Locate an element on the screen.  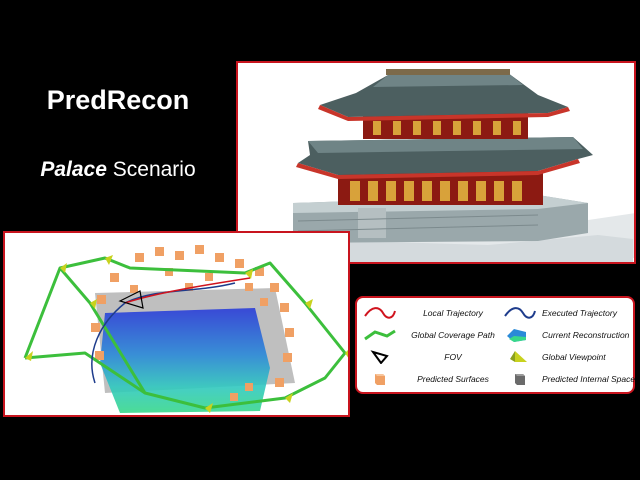
orange-cube-icon is located at coordinates (380, 379).